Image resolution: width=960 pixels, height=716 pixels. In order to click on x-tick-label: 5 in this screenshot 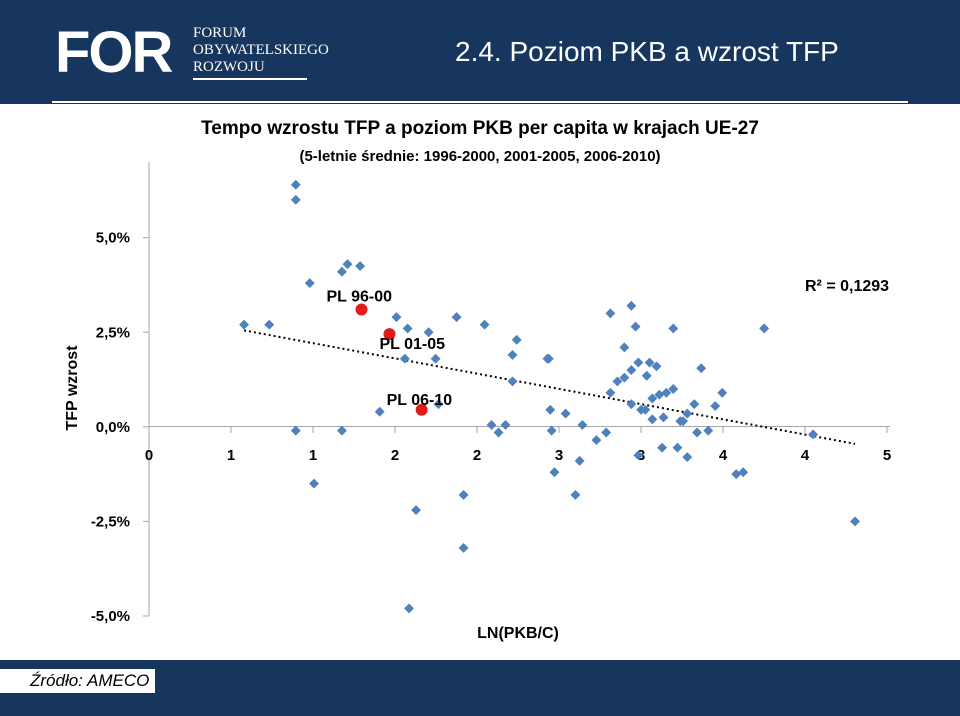, I will do `click(887, 455)`.